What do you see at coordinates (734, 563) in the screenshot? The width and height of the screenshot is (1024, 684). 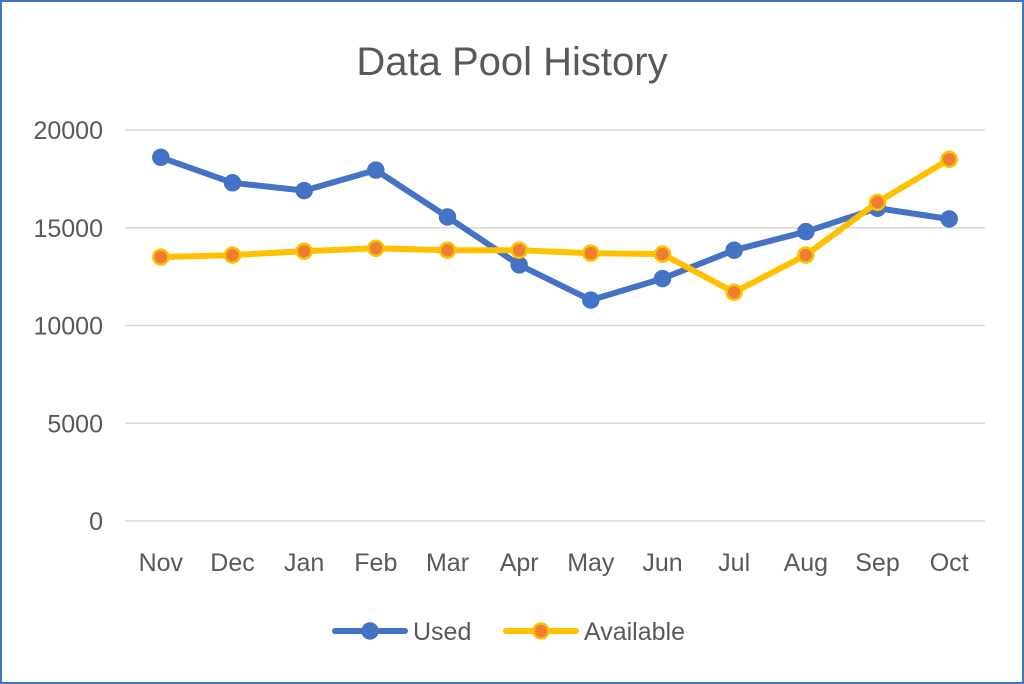 I see `x-tick-label: Jul` at bounding box center [734, 563].